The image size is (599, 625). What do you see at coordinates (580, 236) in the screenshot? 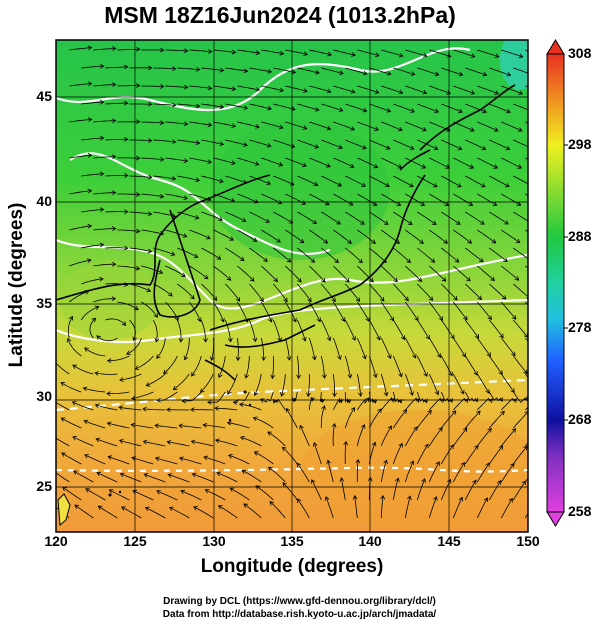
I see `colorbar-tick-label: 288` at bounding box center [580, 236].